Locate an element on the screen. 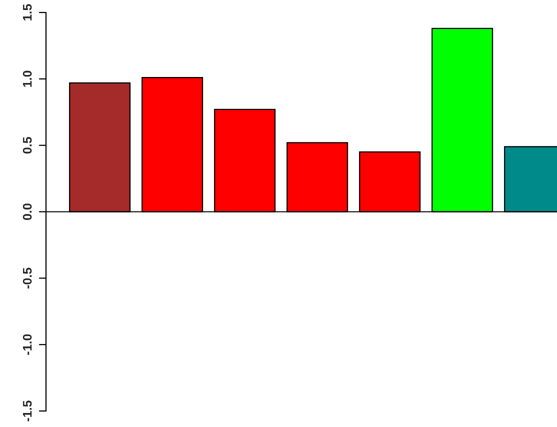 The width and height of the screenshot is (557, 427). y-tick-label: 1.0 is located at coordinates (27, 78).